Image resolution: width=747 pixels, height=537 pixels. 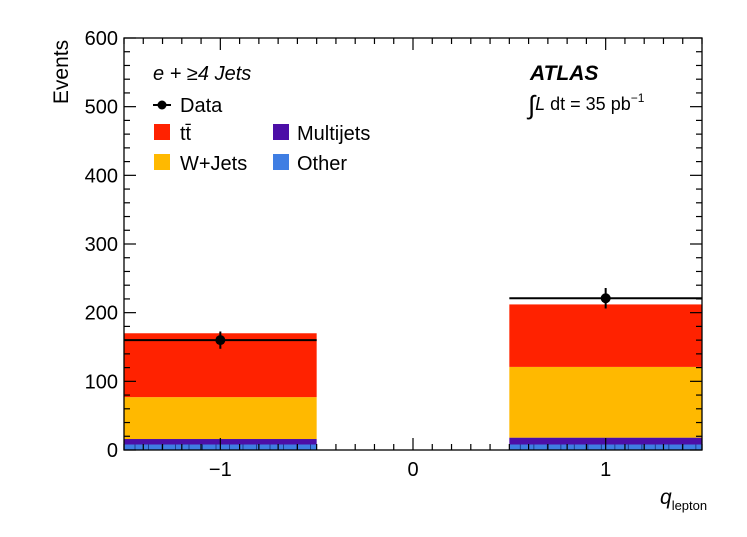 What do you see at coordinates (202, 74) in the screenshot?
I see `channel-annotation: e + ≥4 Jets` at bounding box center [202, 74].